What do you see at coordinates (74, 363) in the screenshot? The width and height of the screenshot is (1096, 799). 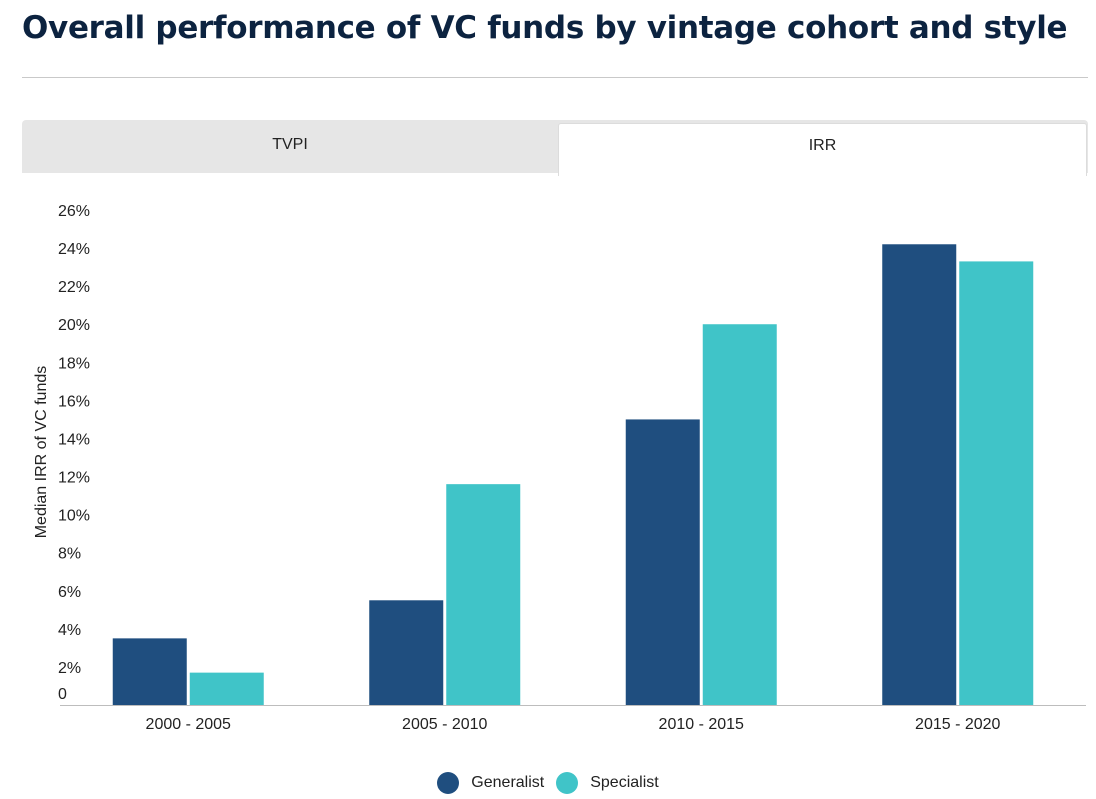 I see `y-tick-label: 18%` at bounding box center [74, 363].